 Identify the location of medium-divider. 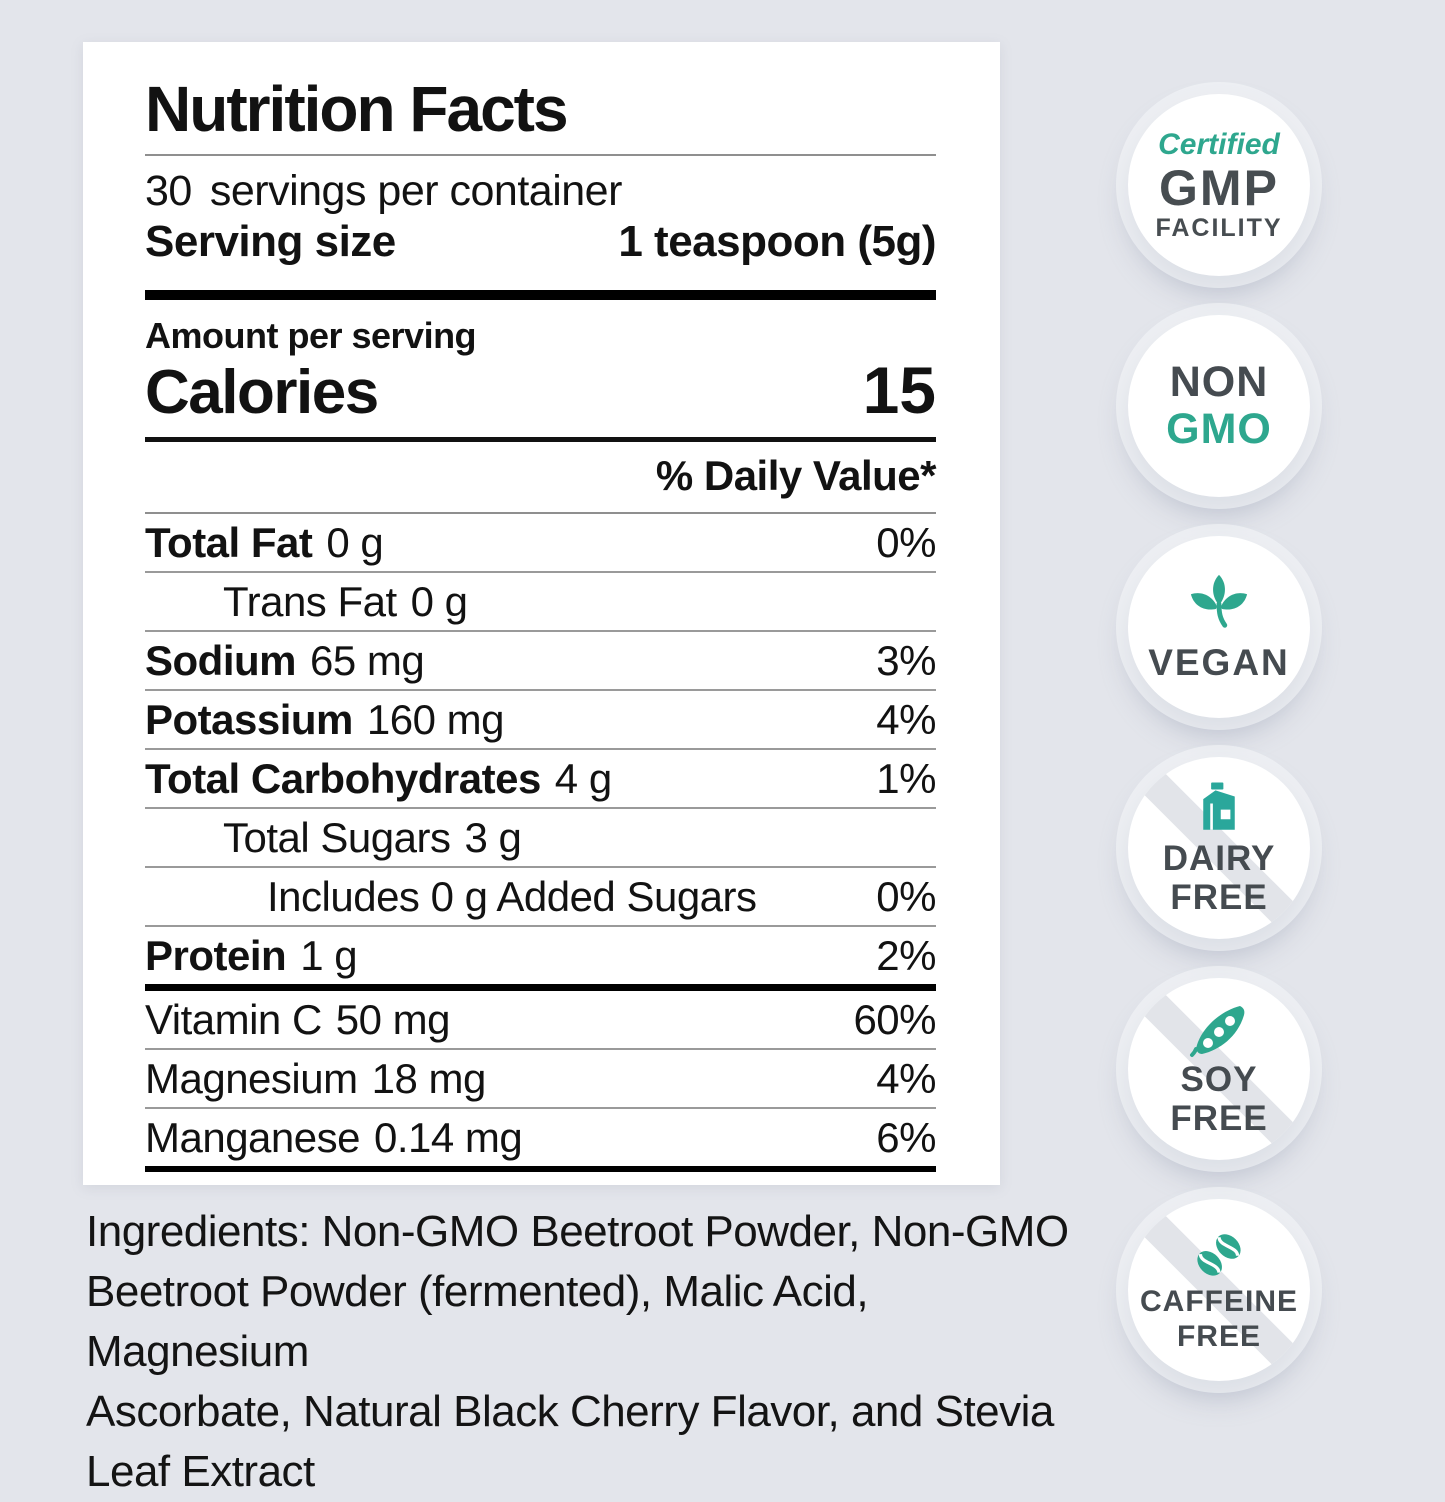
(540, 439).